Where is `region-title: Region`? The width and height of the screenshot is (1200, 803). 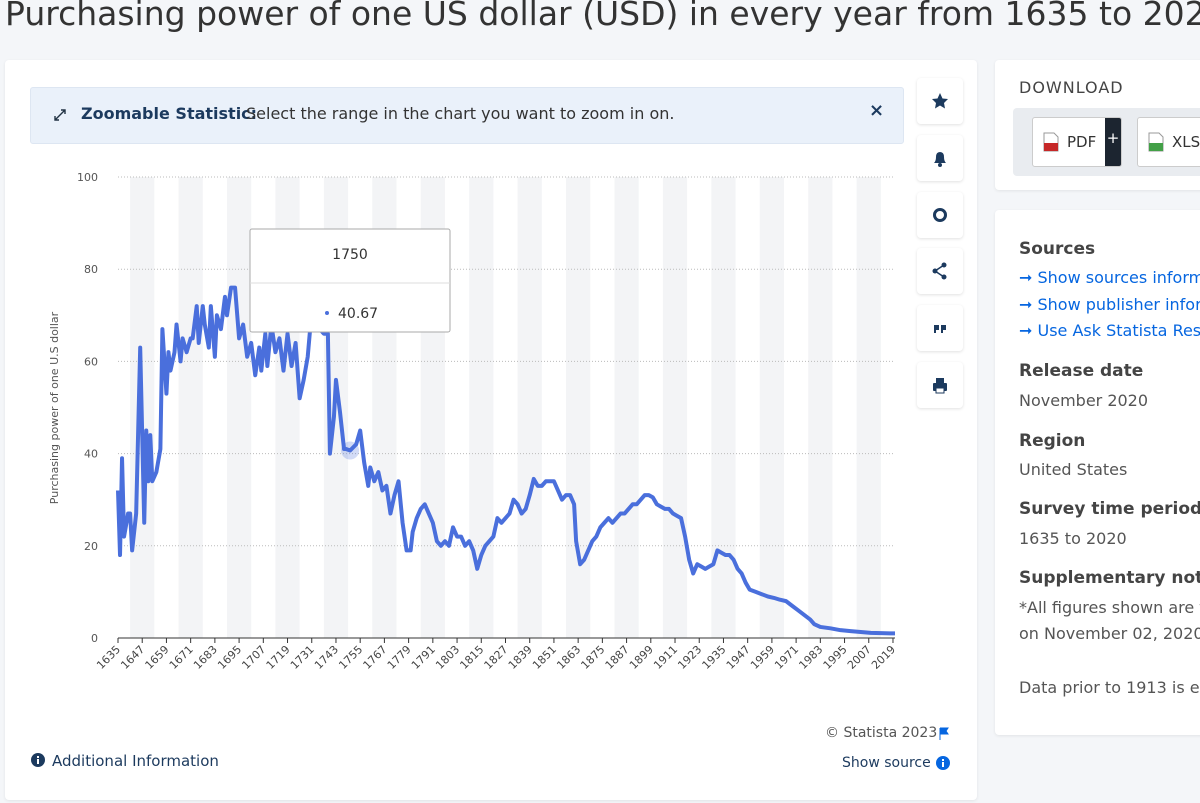
region-title: Region is located at coordinates (1052, 441).